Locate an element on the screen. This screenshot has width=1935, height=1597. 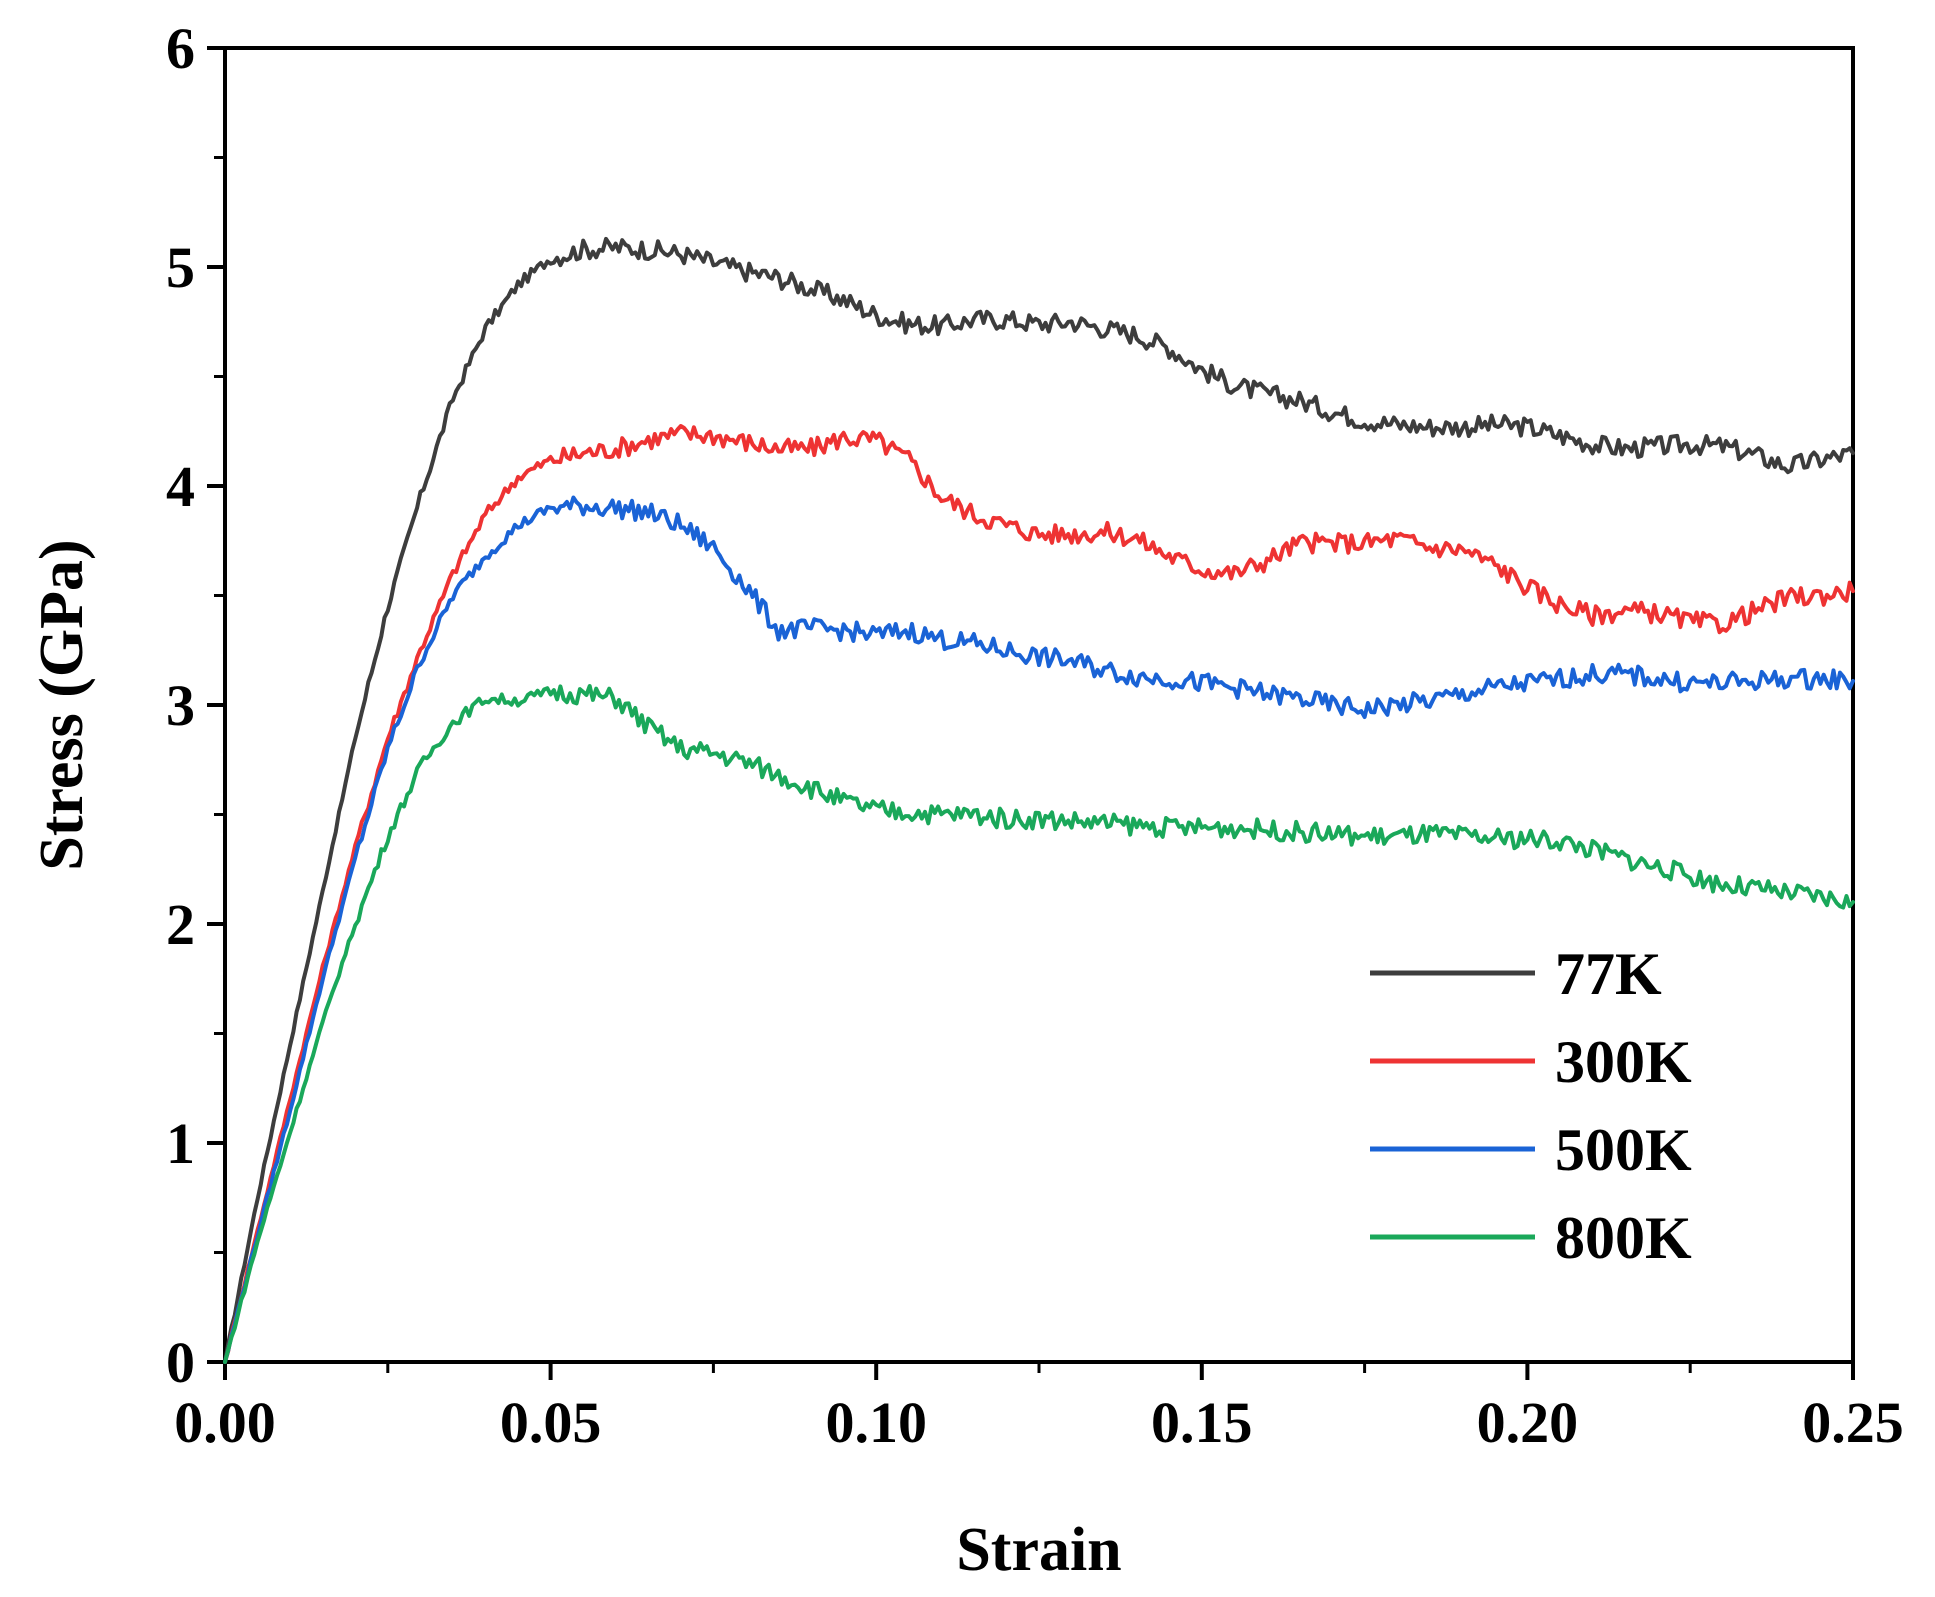
x-tick-label: 0.20 is located at coordinates (1528, 1422).